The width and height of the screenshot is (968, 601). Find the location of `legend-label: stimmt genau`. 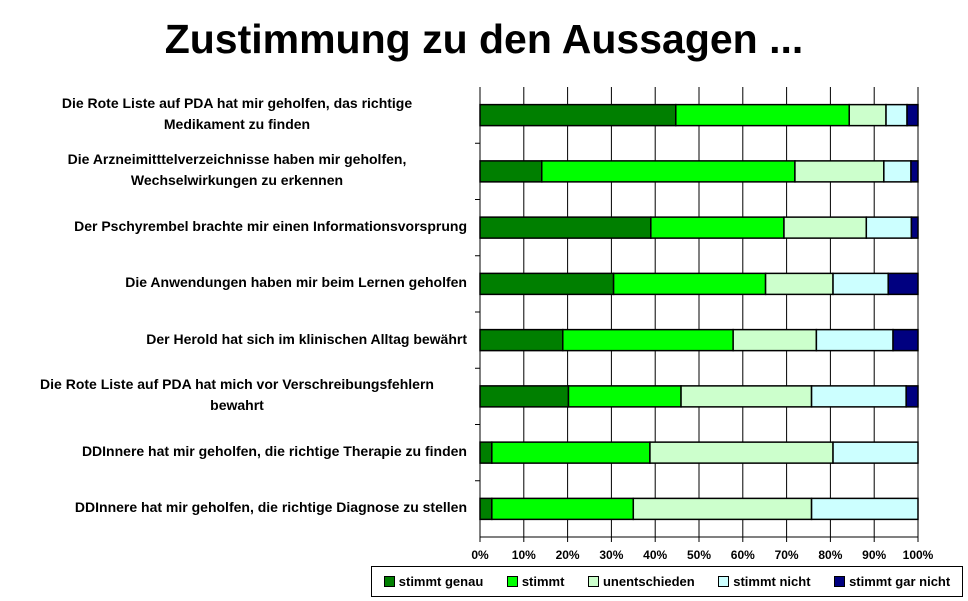

legend-label: stimmt genau is located at coordinates (441, 581).